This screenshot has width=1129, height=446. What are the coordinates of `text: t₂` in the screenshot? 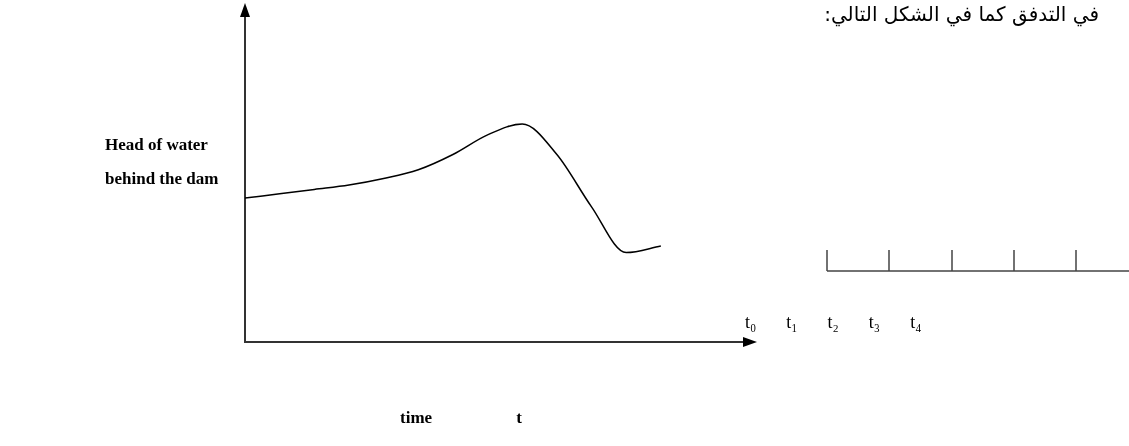 It's located at (833, 322).